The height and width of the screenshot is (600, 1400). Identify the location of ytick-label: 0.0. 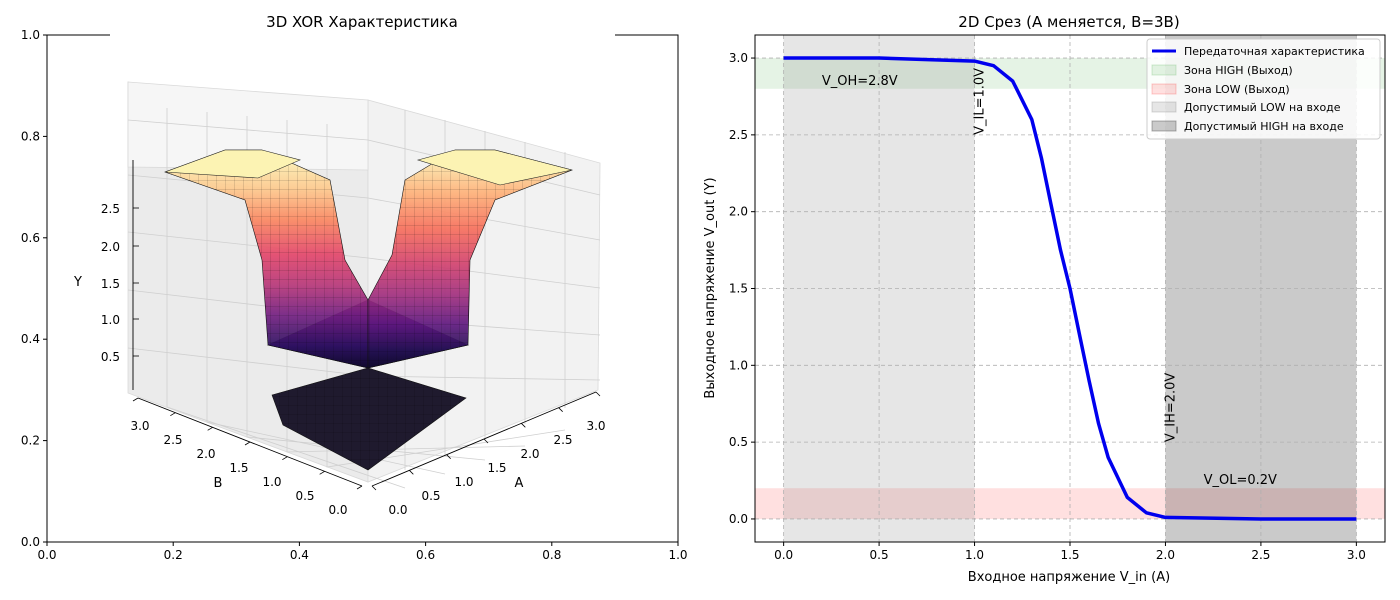
(738, 519).